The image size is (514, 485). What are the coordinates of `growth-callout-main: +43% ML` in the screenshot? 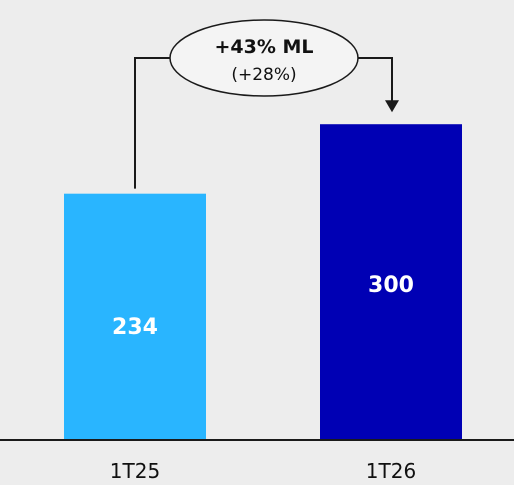 It's located at (263, 47).